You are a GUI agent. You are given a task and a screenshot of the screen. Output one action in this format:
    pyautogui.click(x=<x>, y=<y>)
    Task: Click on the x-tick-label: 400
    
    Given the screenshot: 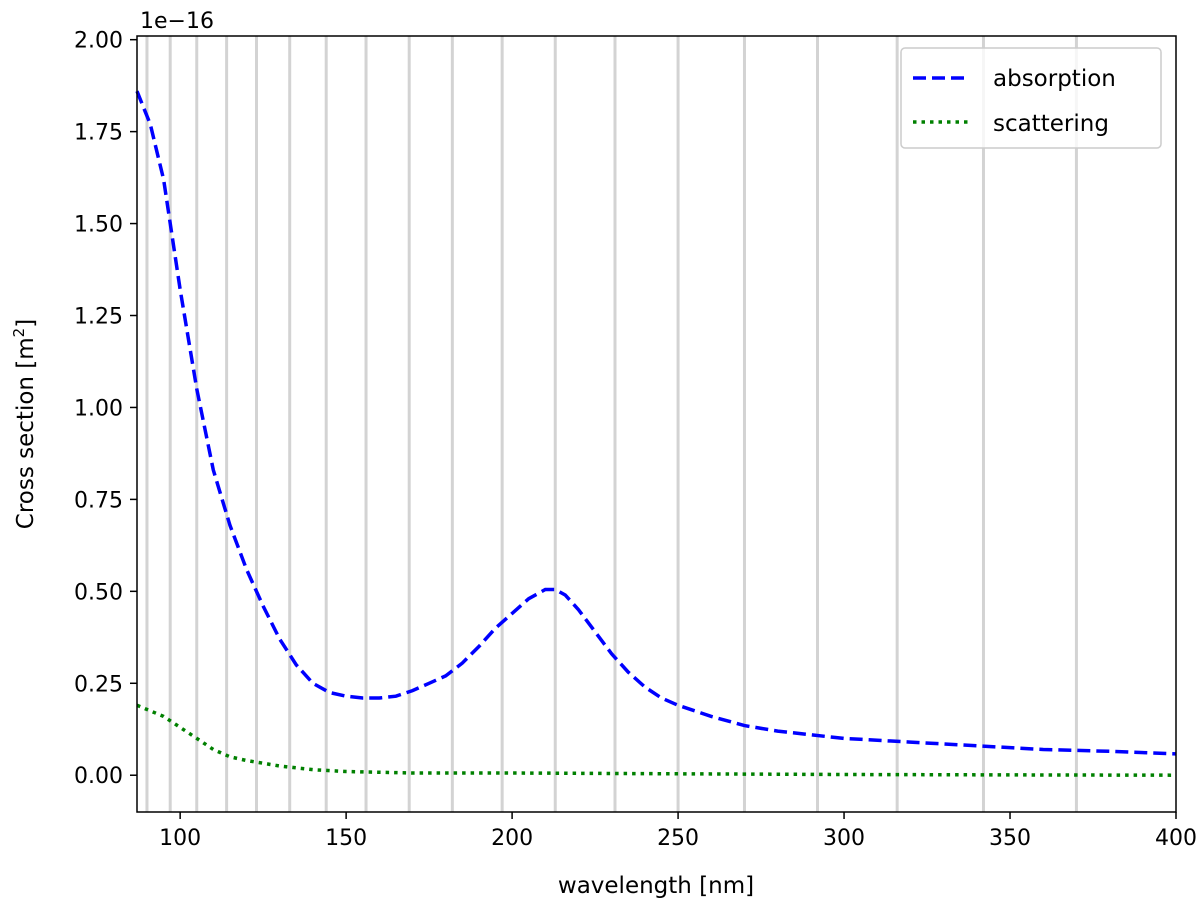 What is the action you would take?
    pyautogui.click(x=1176, y=838)
    